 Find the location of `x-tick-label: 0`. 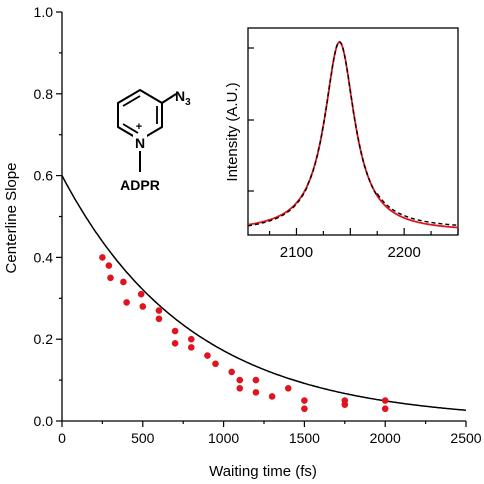

x-tick-label: 0 is located at coordinates (62, 438).